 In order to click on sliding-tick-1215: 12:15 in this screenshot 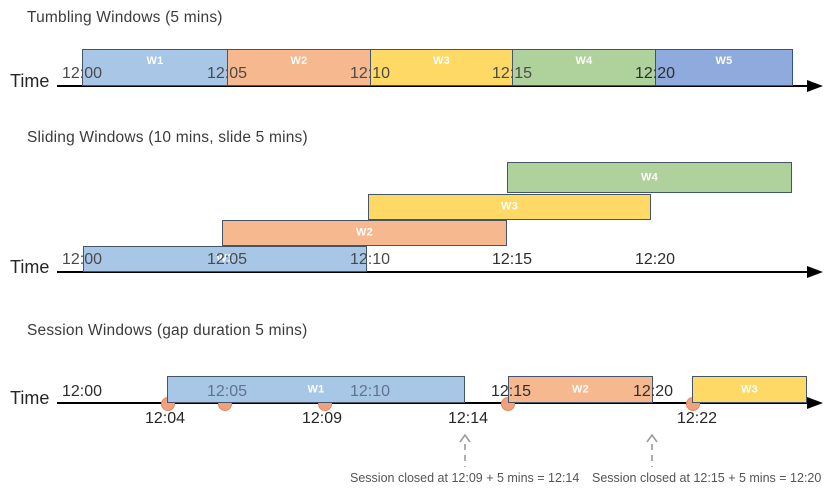, I will do `click(512, 259)`.